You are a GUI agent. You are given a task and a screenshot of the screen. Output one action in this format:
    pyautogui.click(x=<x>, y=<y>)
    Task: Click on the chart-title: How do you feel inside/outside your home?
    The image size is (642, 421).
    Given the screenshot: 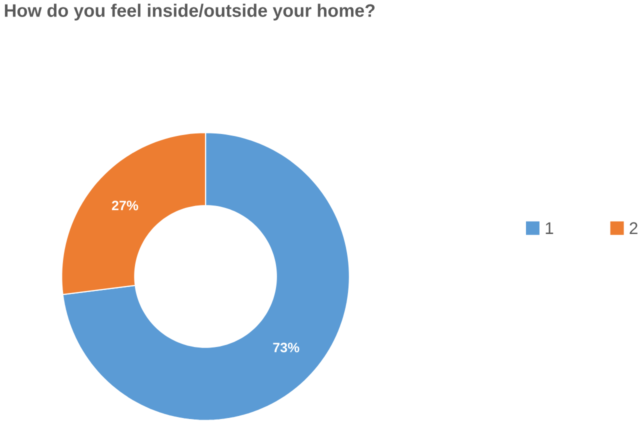 What is the action you would take?
    pyautogui.click(x=189, y=12)
    